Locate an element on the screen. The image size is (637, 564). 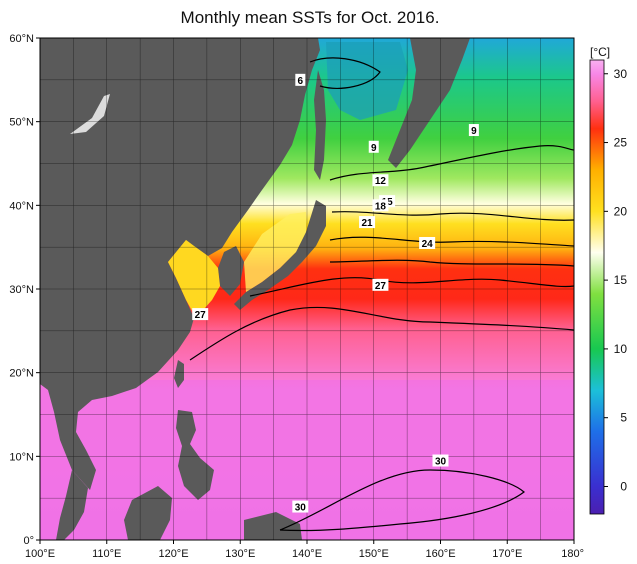
contour-label: 12 is located at coordinates (381, 181).